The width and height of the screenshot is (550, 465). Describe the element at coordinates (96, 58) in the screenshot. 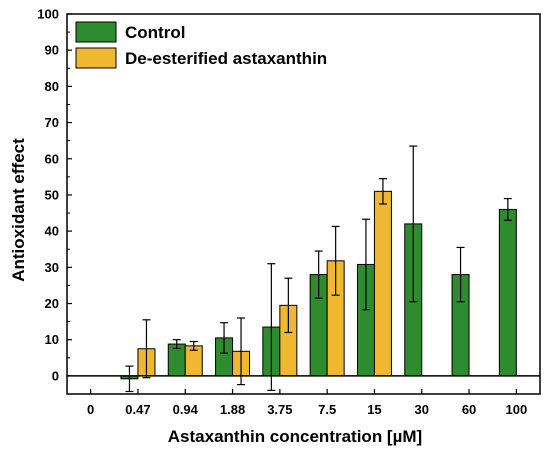

I see `legend-swatch-de-esterified` at that location.